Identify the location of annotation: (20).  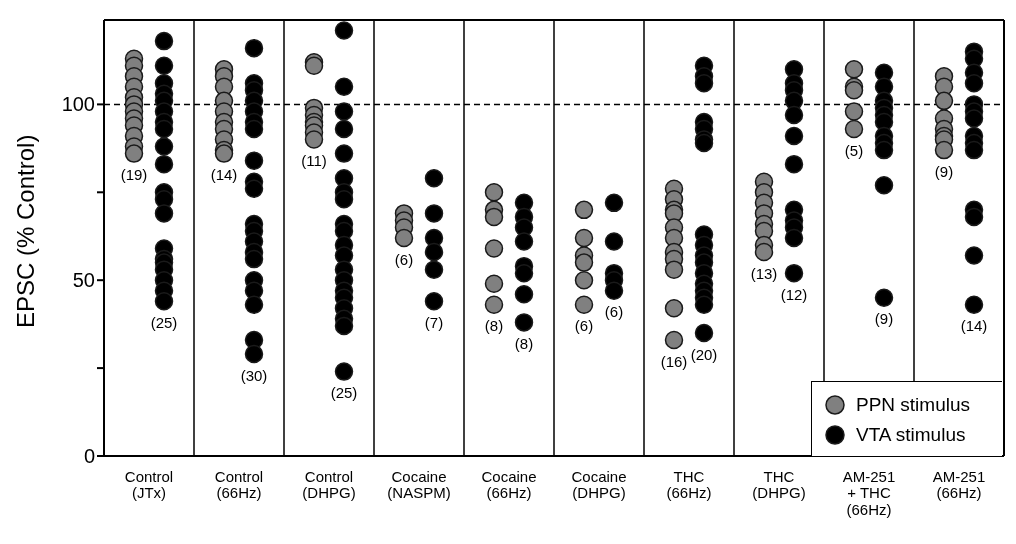
(704, 354).